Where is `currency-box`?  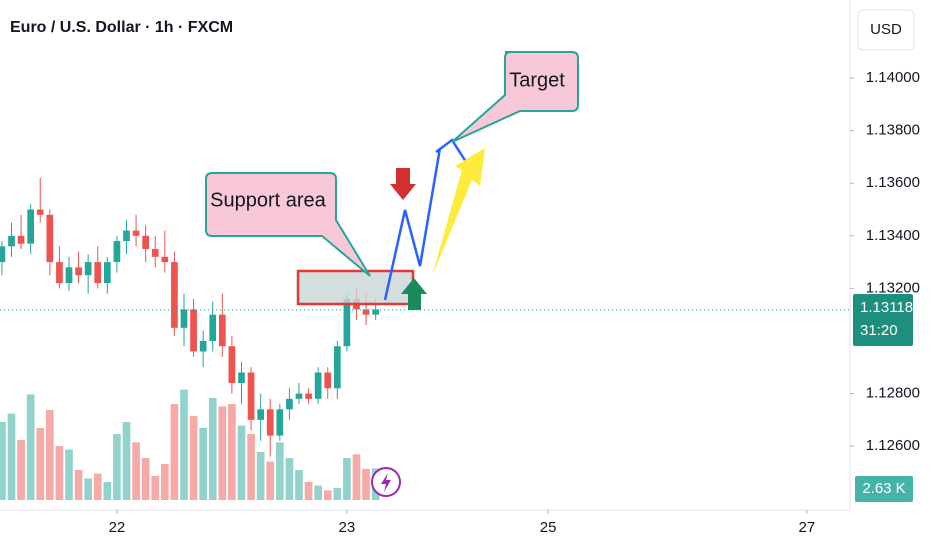
currency-box is located at coordinates (886, 30).